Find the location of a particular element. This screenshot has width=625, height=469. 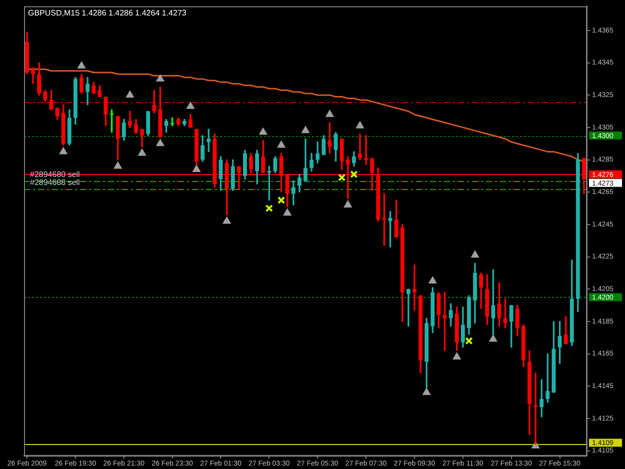

chart-title: GBPUSD,M15 1.4286 1.4286 1.4264 1.4273 is located at coordinates (107, 13).